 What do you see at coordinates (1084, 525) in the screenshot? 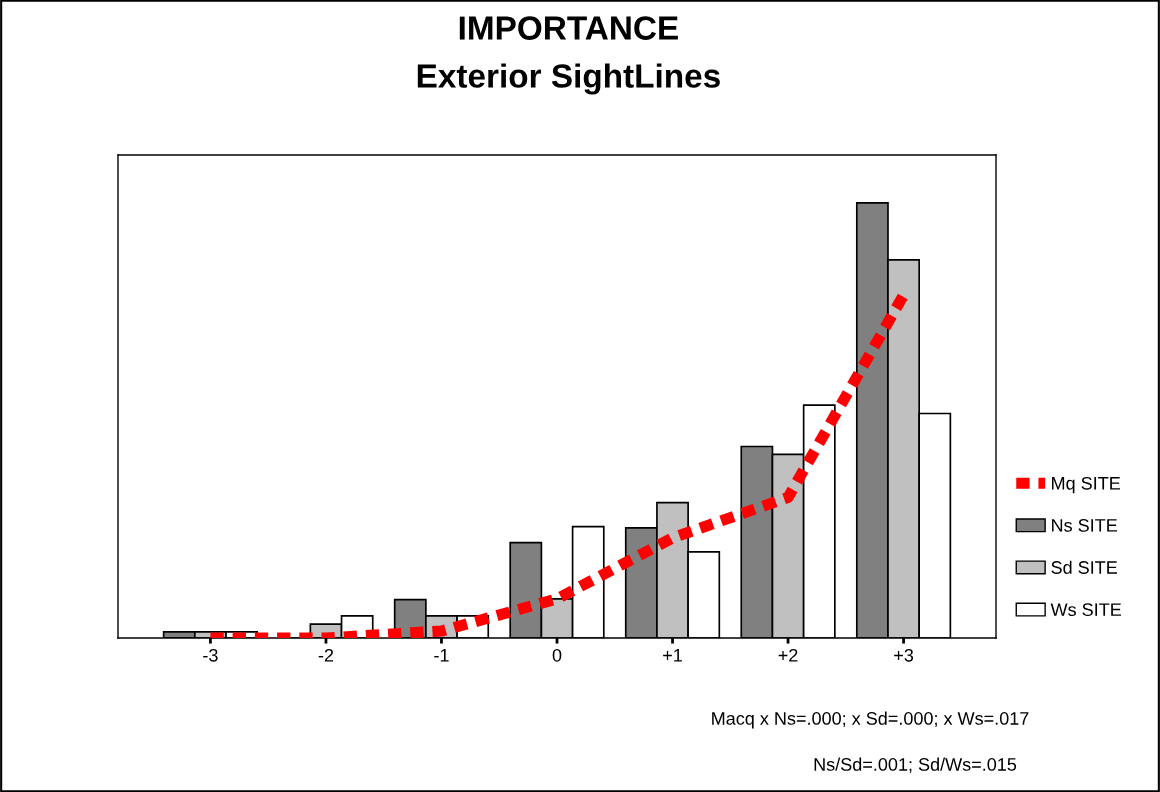
I see `legend-label: Ns SITE` at bounding box center [1084, 525].